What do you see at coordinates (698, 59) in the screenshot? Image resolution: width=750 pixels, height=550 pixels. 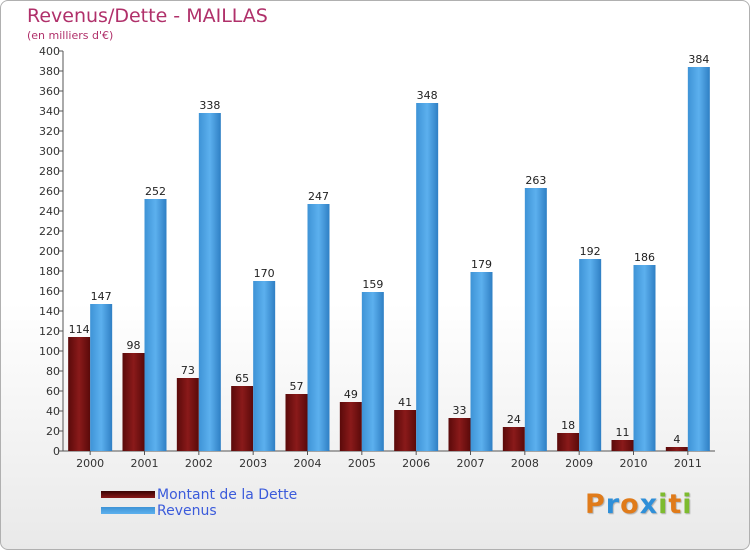 I see `data-label-revenus: 384` at bounding box center [698, 59].